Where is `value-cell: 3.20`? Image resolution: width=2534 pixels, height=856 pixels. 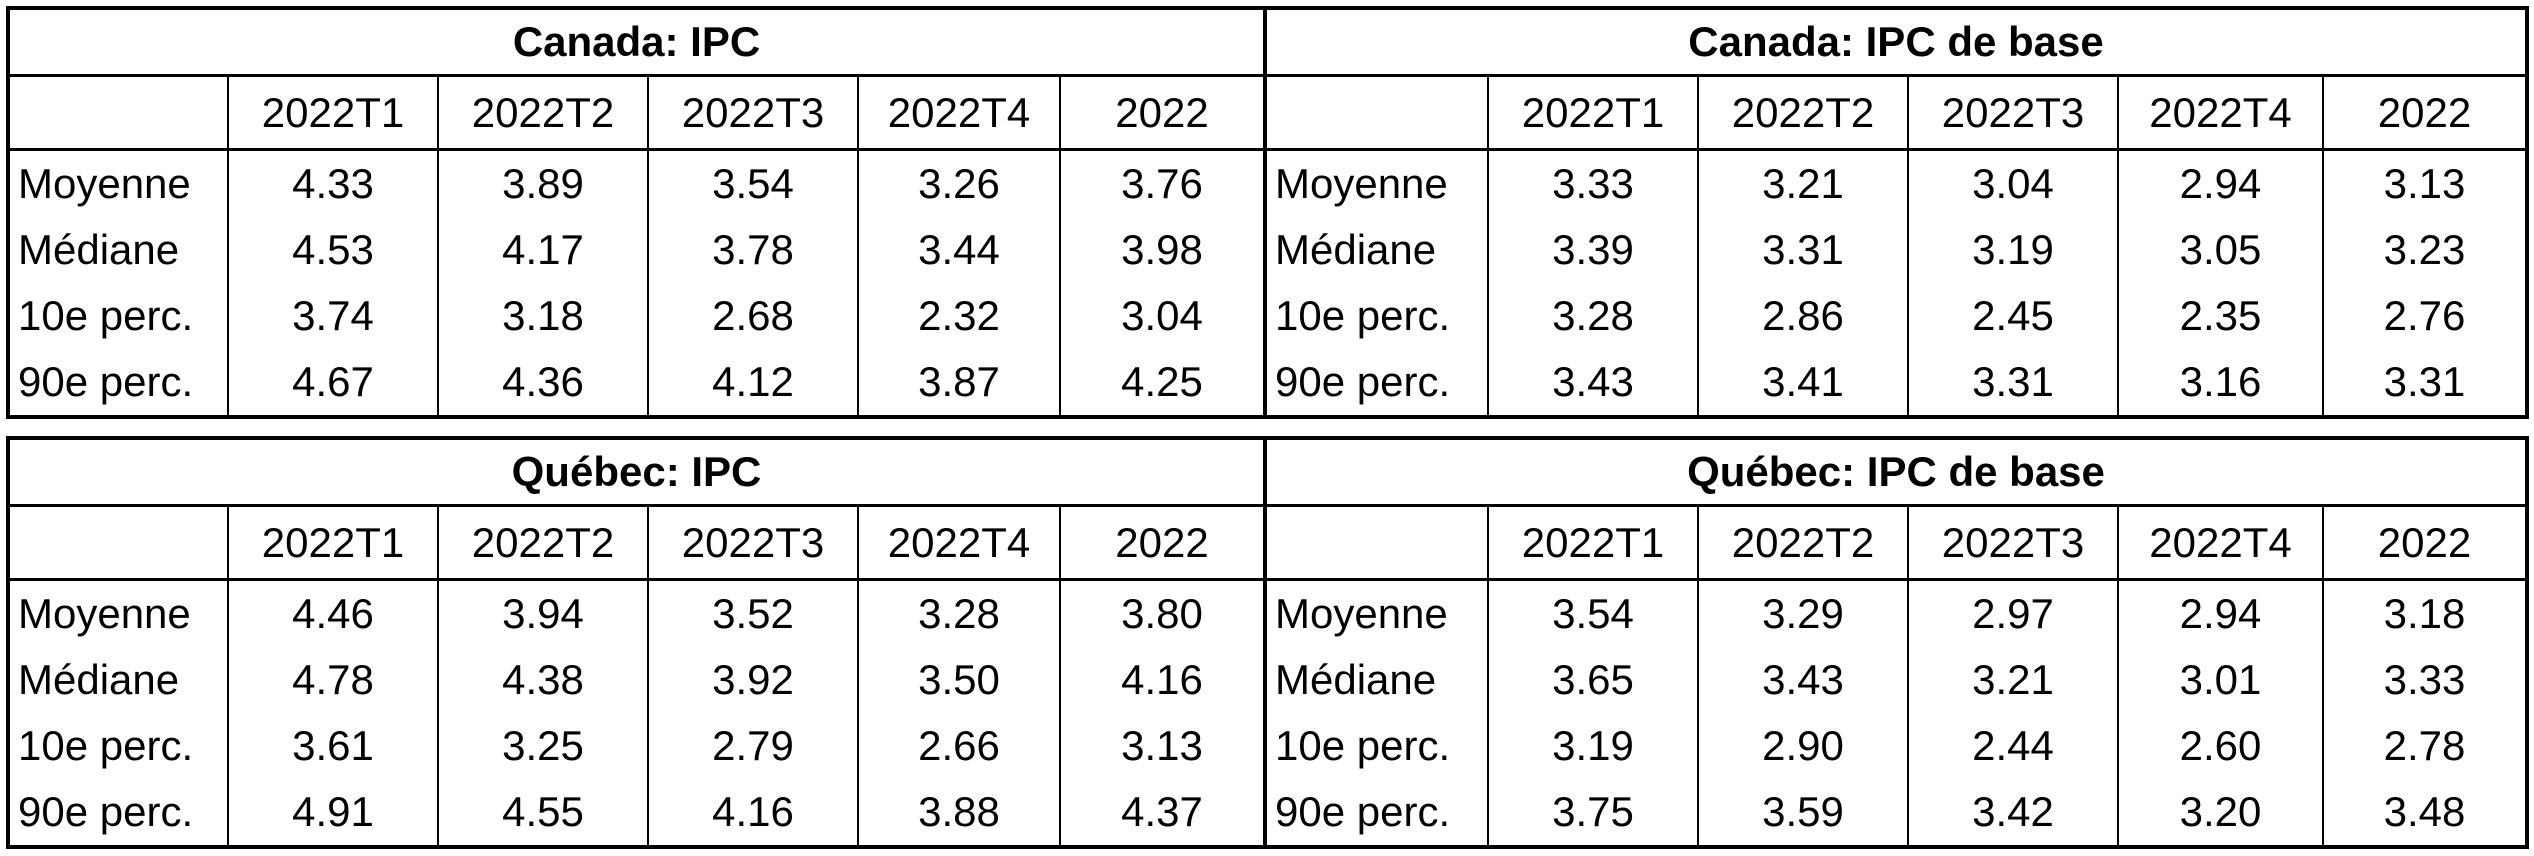
value-cell: 3.20 is located at coordinates (2220, 813).